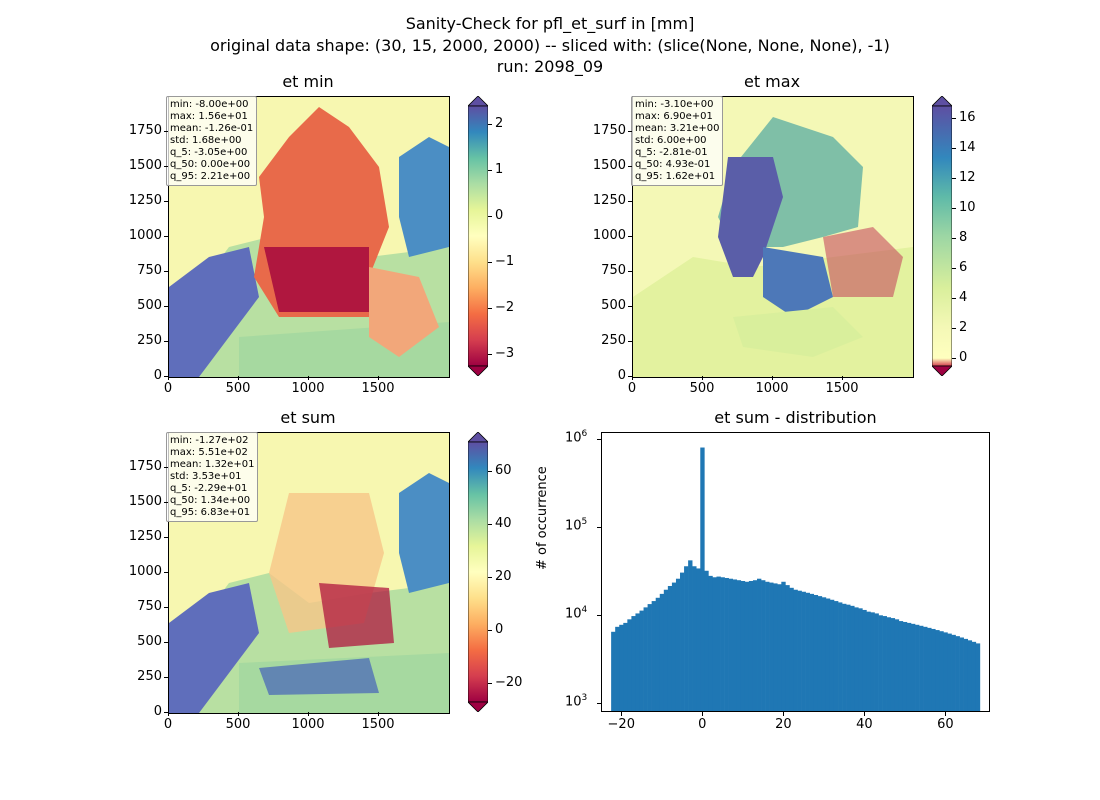  What do you see at coordinates (550, 23) in the screenshot?
I see `figure-title-line1: Sanity-Check for pfl_et_surf in [mm]` at bounding box center [550, 23].